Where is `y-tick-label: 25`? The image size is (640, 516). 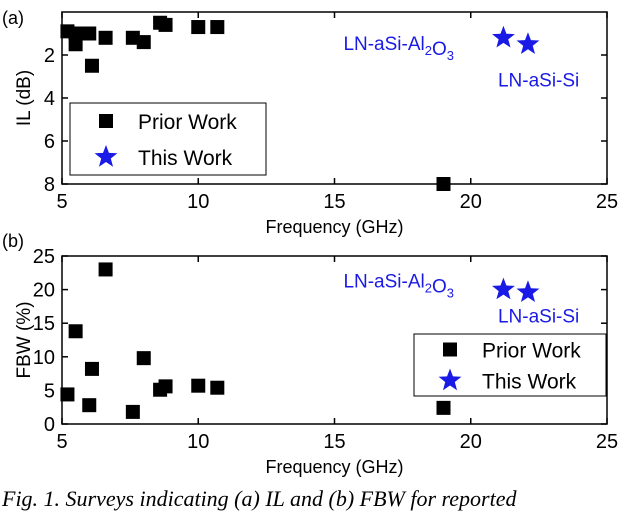 y-tick-label: 25 is located at coordinates (44, 257).